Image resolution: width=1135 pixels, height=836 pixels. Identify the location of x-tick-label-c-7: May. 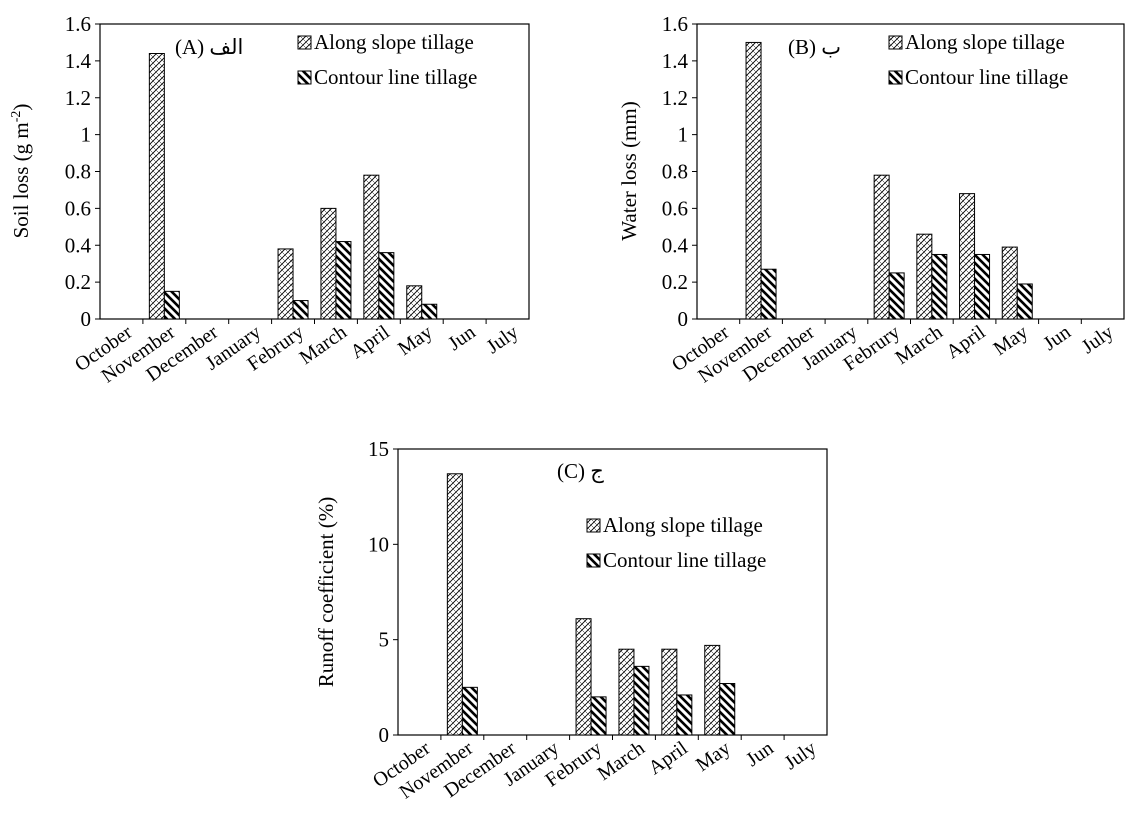
(713, 756).